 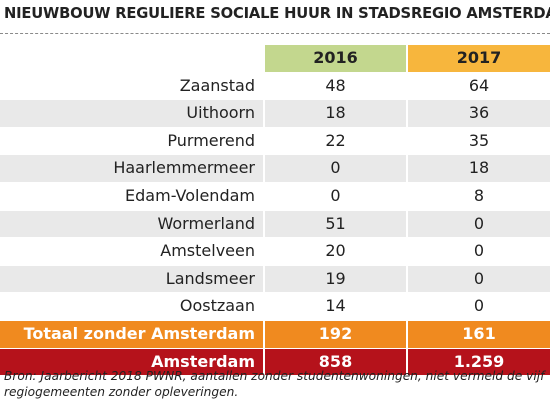 I want to click on table-row: Haarlemmermeer 0 18, so click(x=275, y=168).